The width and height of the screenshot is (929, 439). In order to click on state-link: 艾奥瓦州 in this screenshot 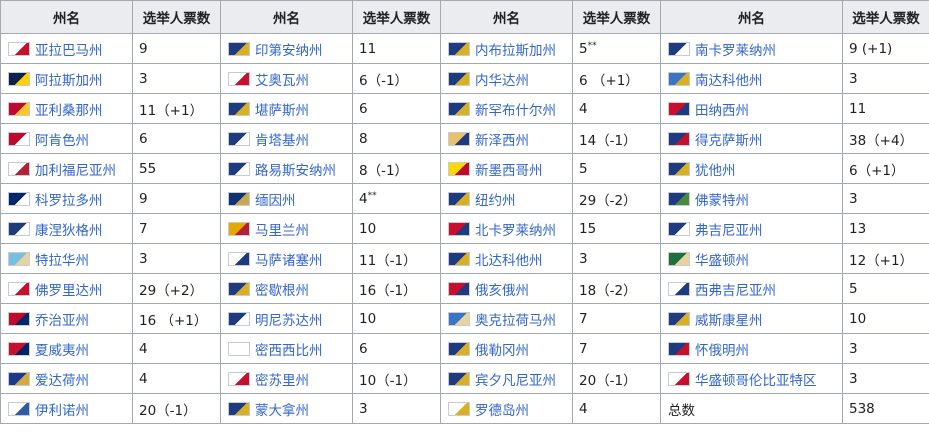, I will do `click(282, 80)`.